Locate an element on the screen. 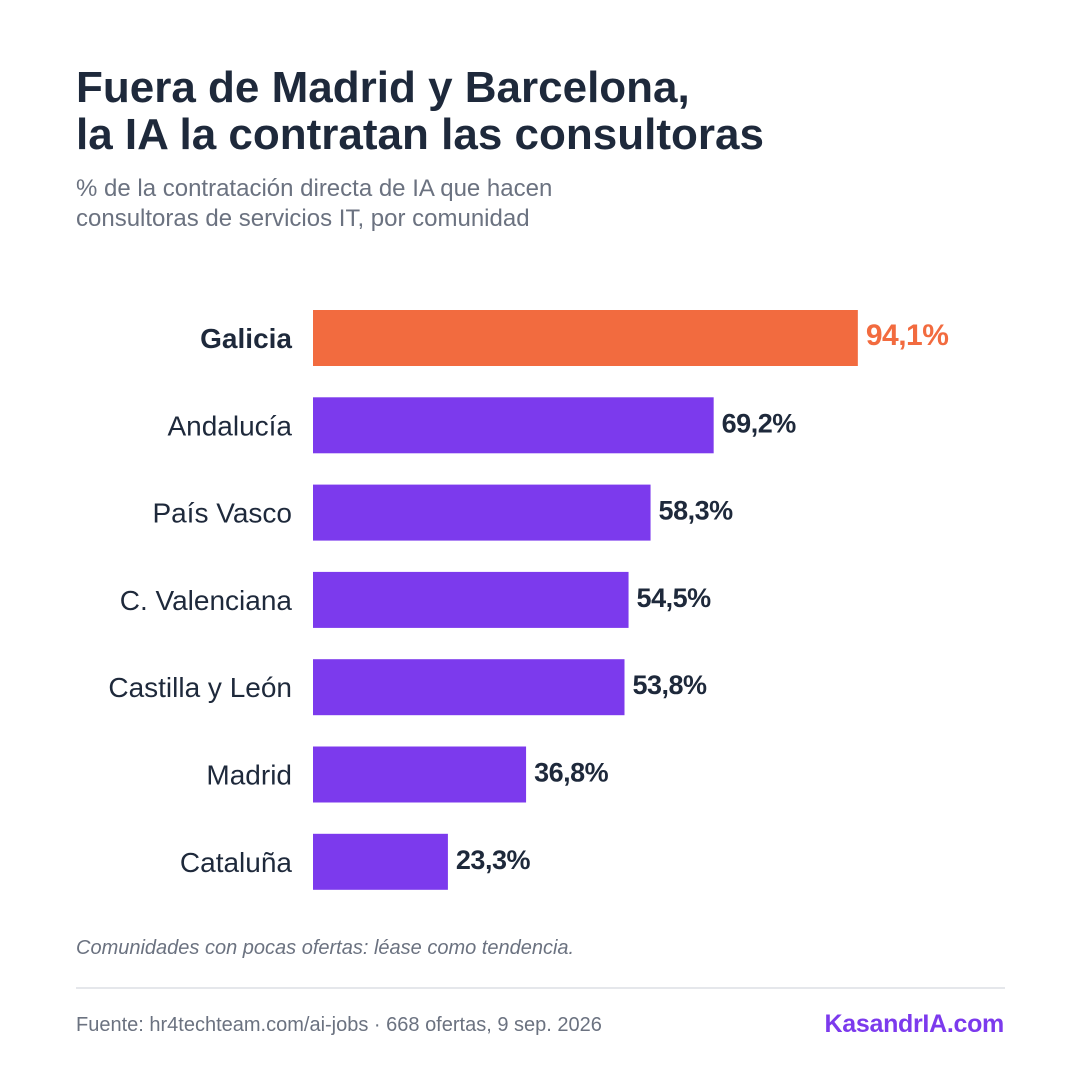 The width and height of the screenshot is (1080, 1080). category-label: Galicia is located at coordinates (246, 338).